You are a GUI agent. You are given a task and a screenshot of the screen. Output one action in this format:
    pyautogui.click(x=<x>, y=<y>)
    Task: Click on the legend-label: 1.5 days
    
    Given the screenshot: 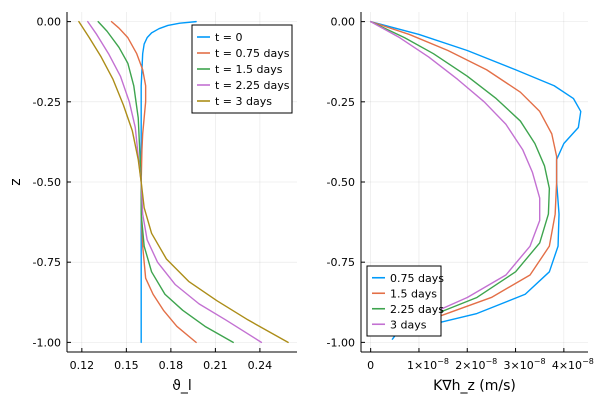 What is the action you would take?
    pyautogui.click(x=413, y=293)
    